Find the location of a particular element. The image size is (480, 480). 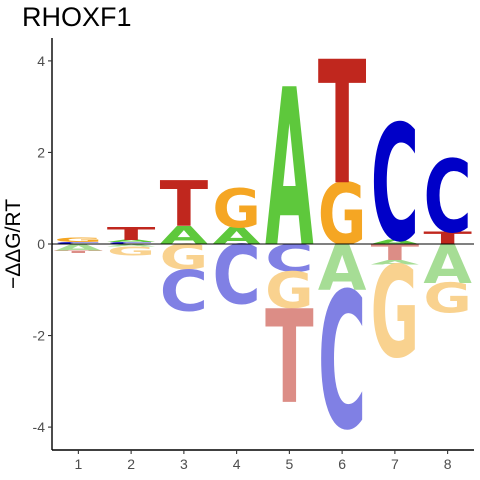

logo-letter-pos8-T-up: T is located at coordinates (447, 239).